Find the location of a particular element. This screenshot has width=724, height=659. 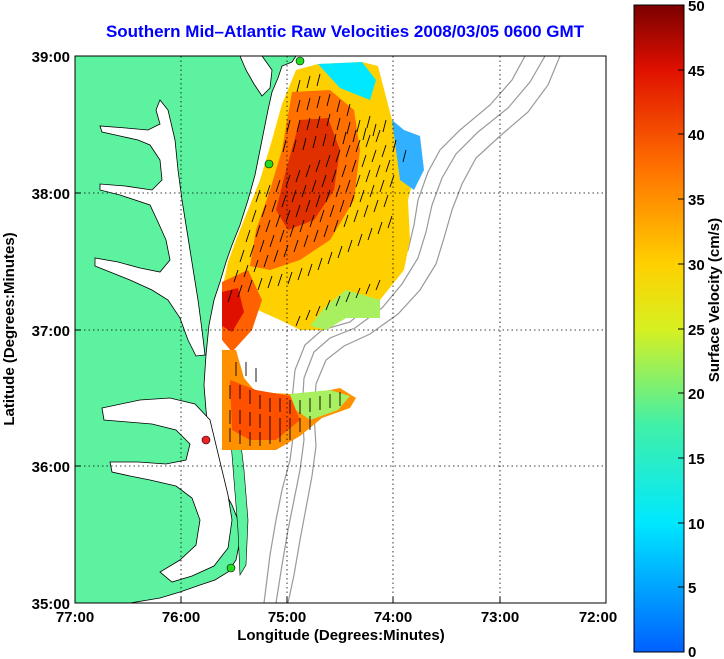

velocity-region-northeast is located at coordinates (347, 81).